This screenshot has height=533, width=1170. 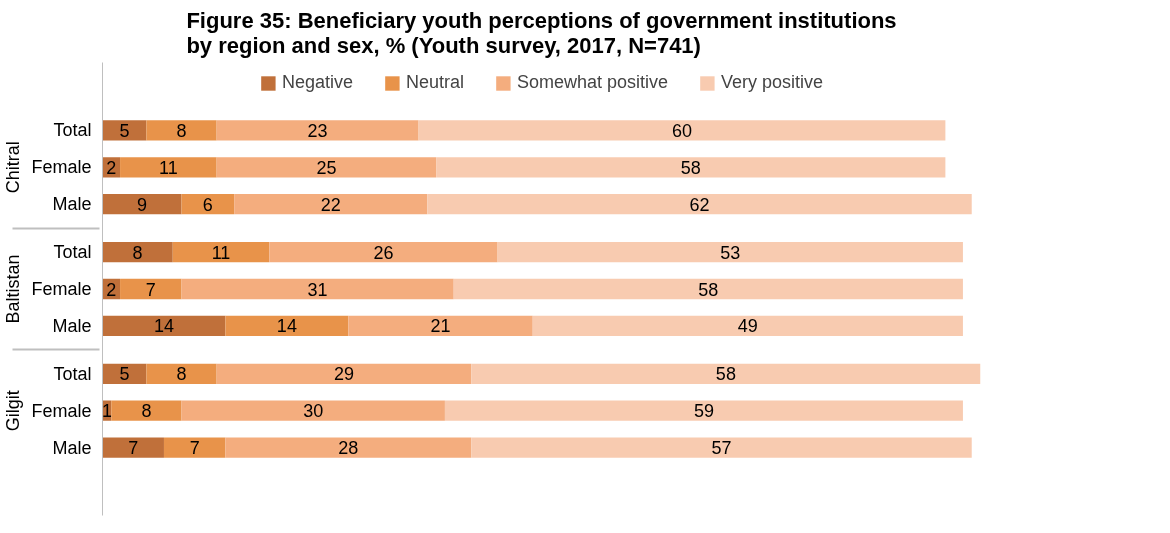 I want to click on data-label: 53, so click(x=730, y=252).